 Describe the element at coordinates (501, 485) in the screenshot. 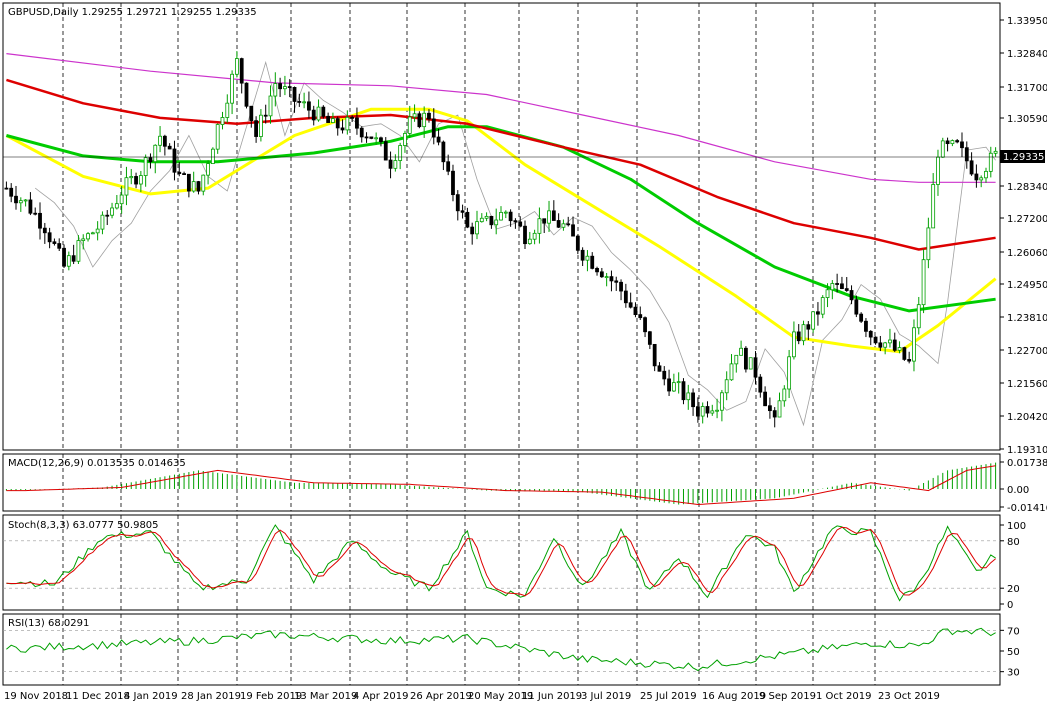

I see `macd-signal-line` at that location.